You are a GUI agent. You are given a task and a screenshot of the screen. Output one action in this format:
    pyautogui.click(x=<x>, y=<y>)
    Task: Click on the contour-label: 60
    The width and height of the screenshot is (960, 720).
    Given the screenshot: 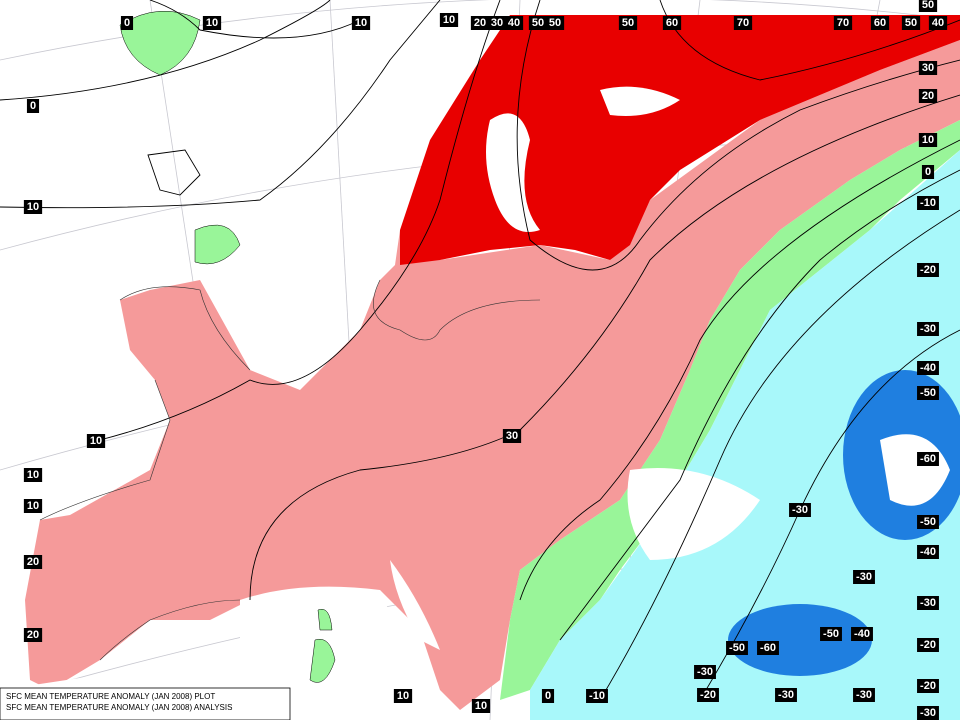 What is the action you would take?
    pyautogui.click(x=672, y=23)
    